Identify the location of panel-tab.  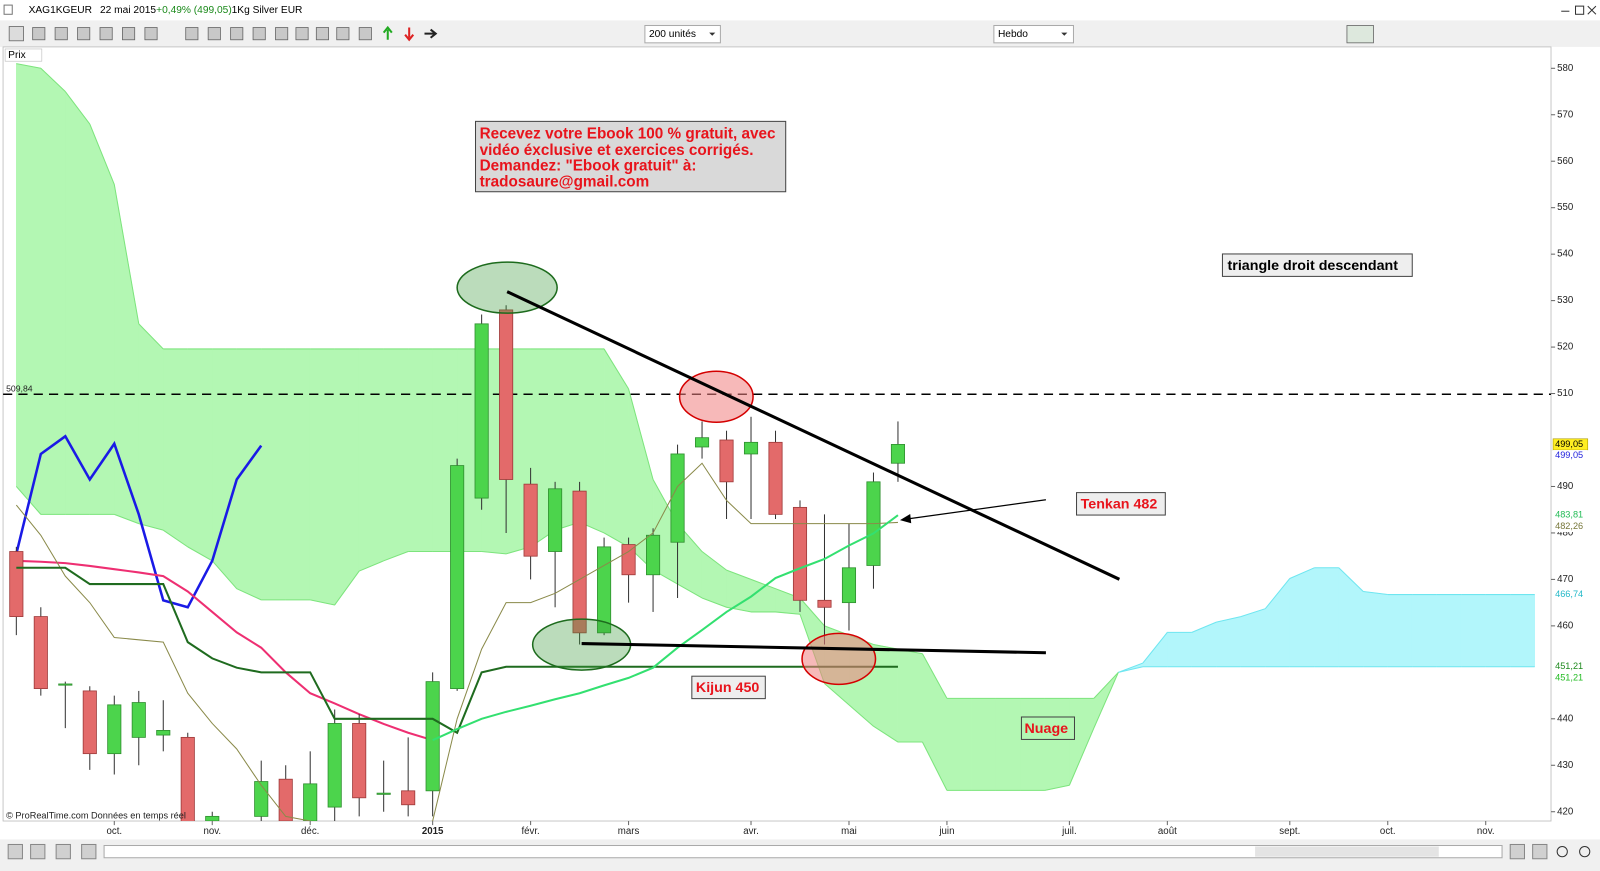
(23, 55).